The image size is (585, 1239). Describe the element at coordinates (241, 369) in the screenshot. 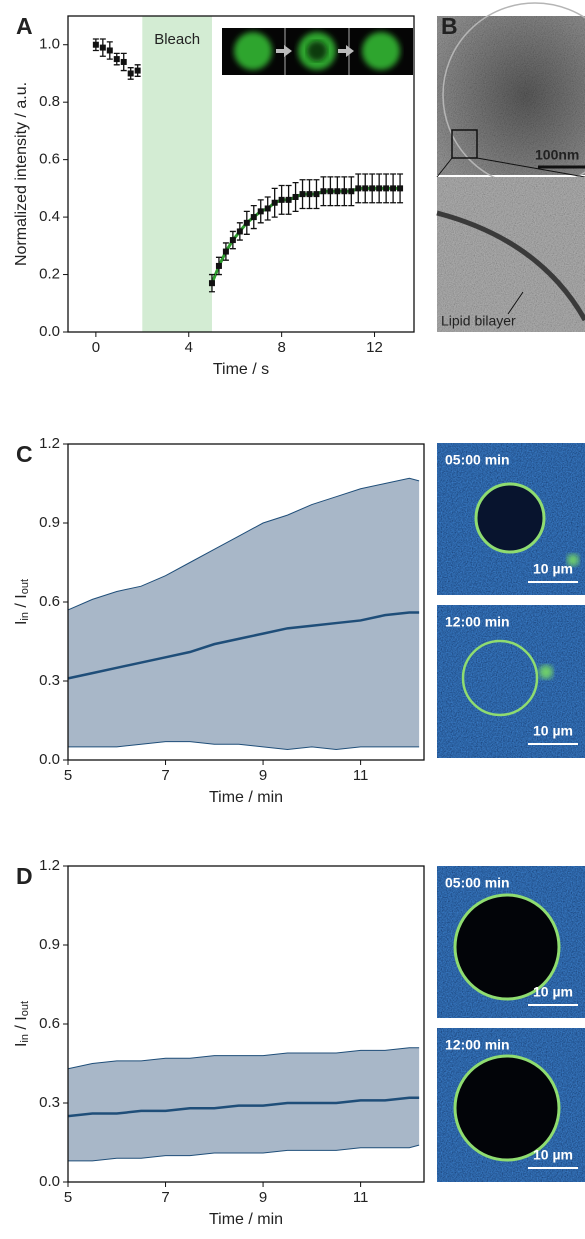

I see `x-axis-label: Time / s` at that location.